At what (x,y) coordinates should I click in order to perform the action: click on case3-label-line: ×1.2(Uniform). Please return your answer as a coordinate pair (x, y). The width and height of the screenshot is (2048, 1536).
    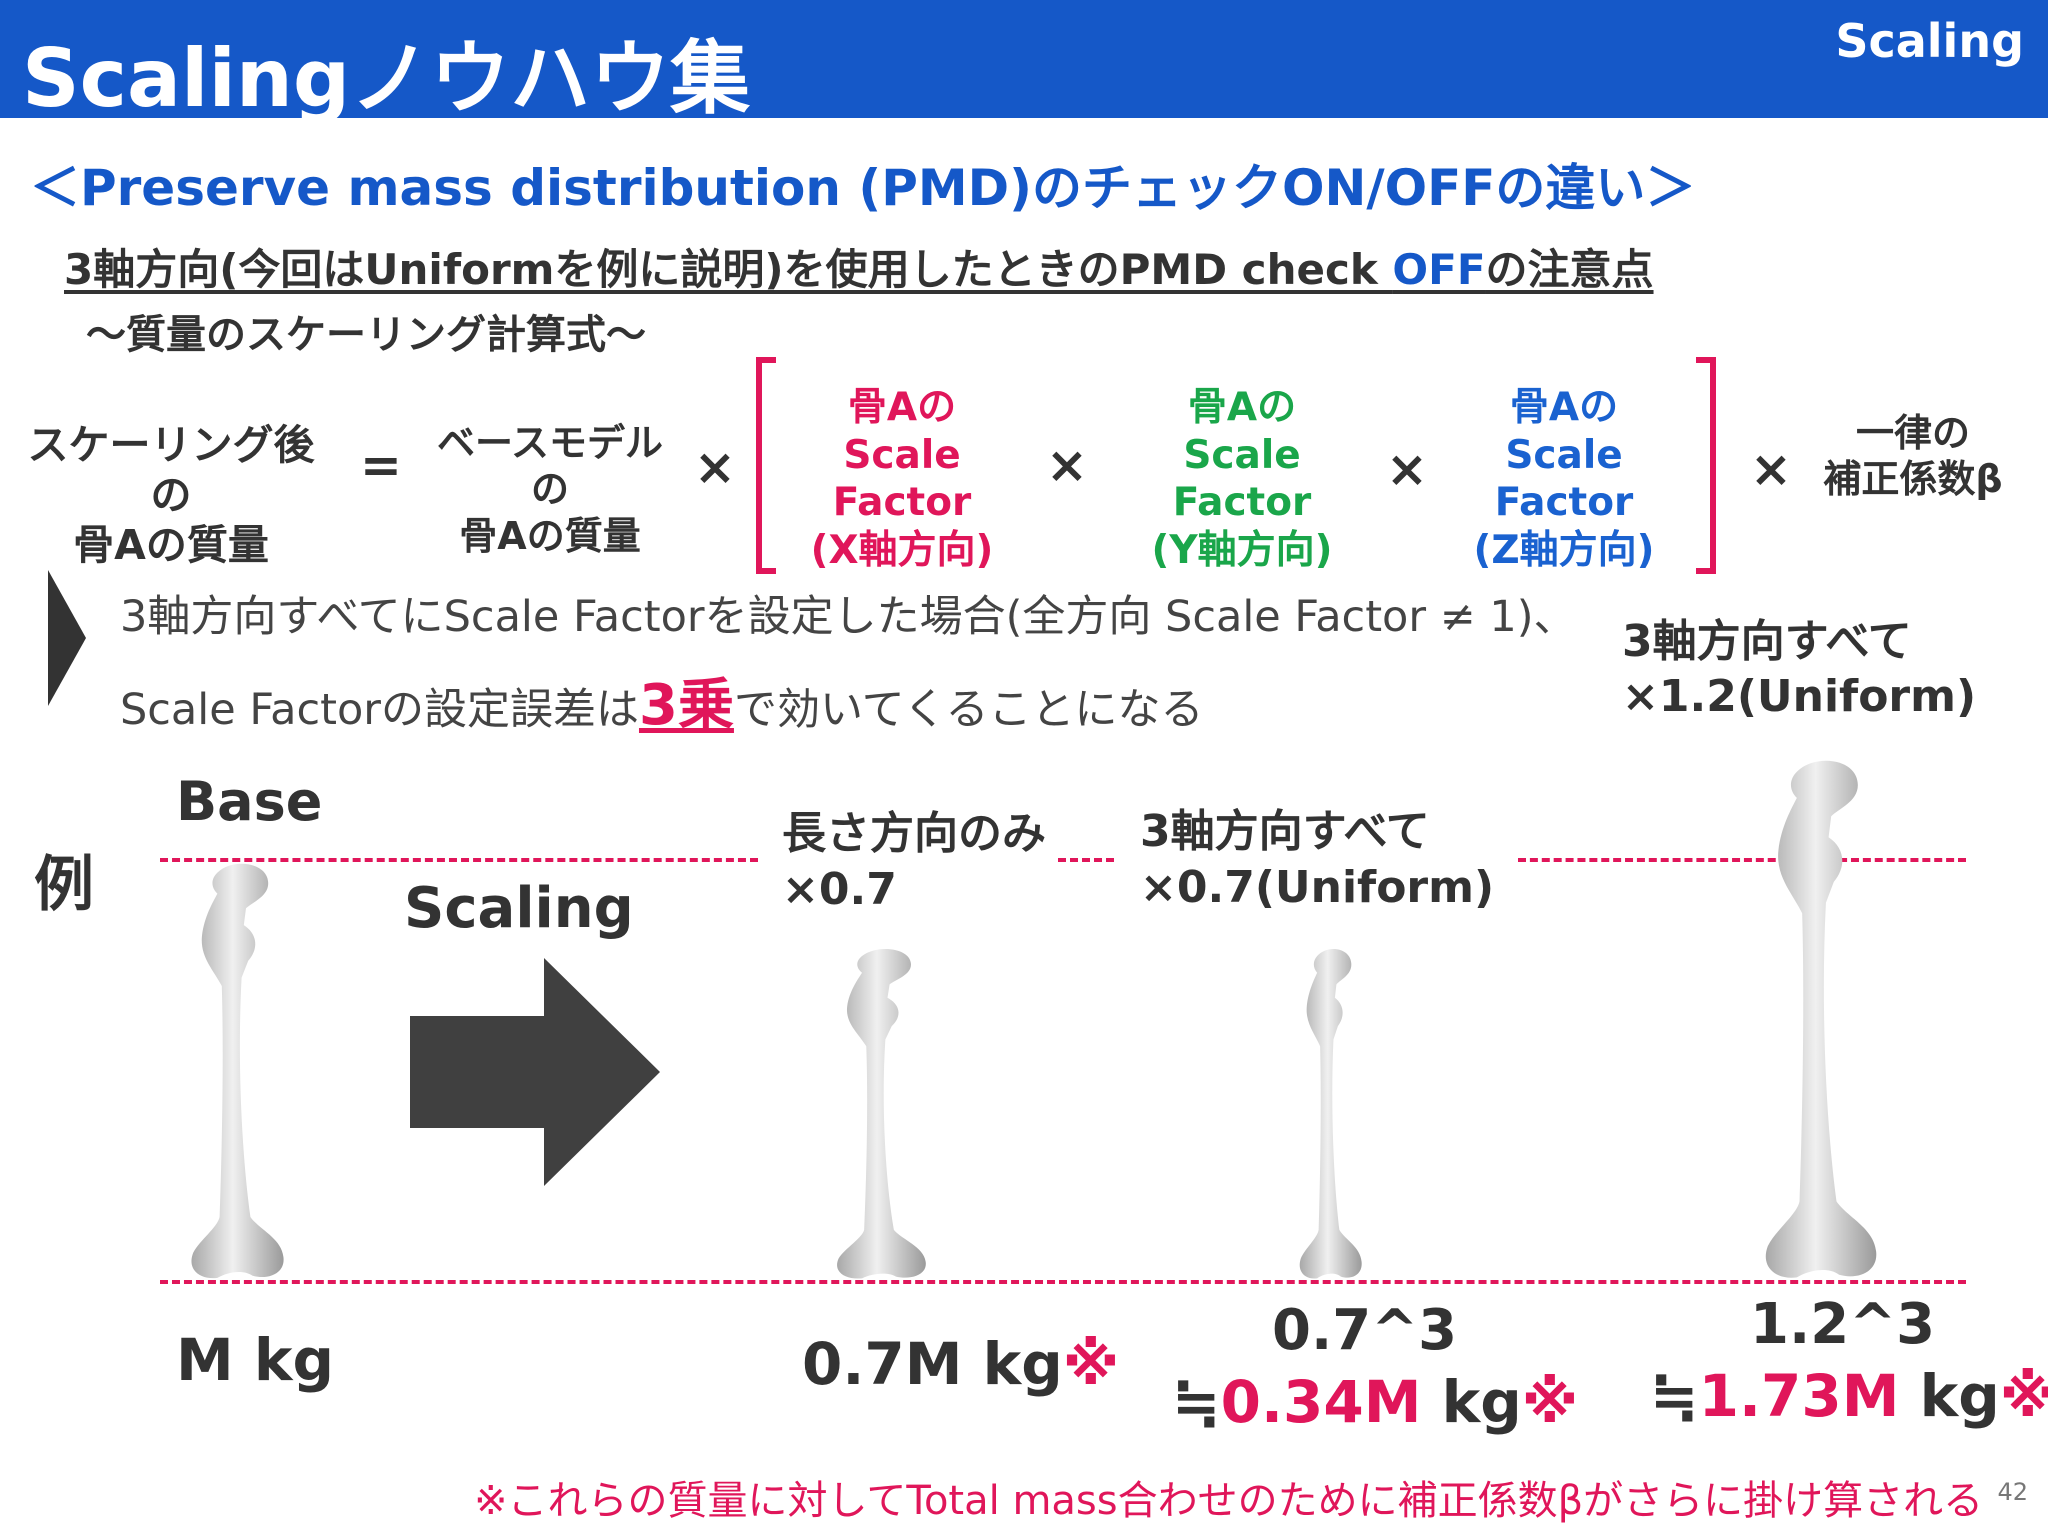
    Looking at the image, I should click on (1799, 696).